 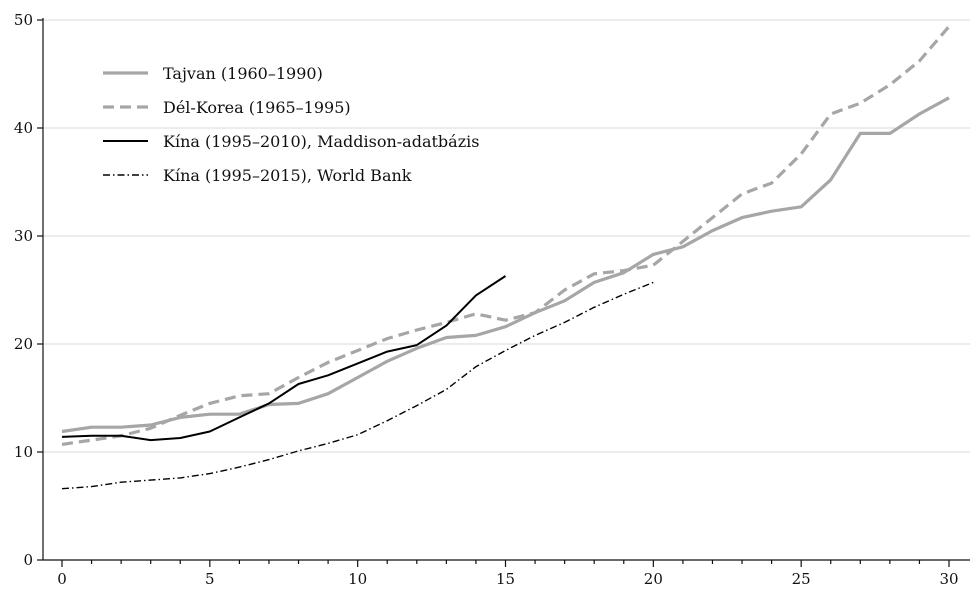 I want to click on x-tick-label: 25, so click(x=801, y=579).